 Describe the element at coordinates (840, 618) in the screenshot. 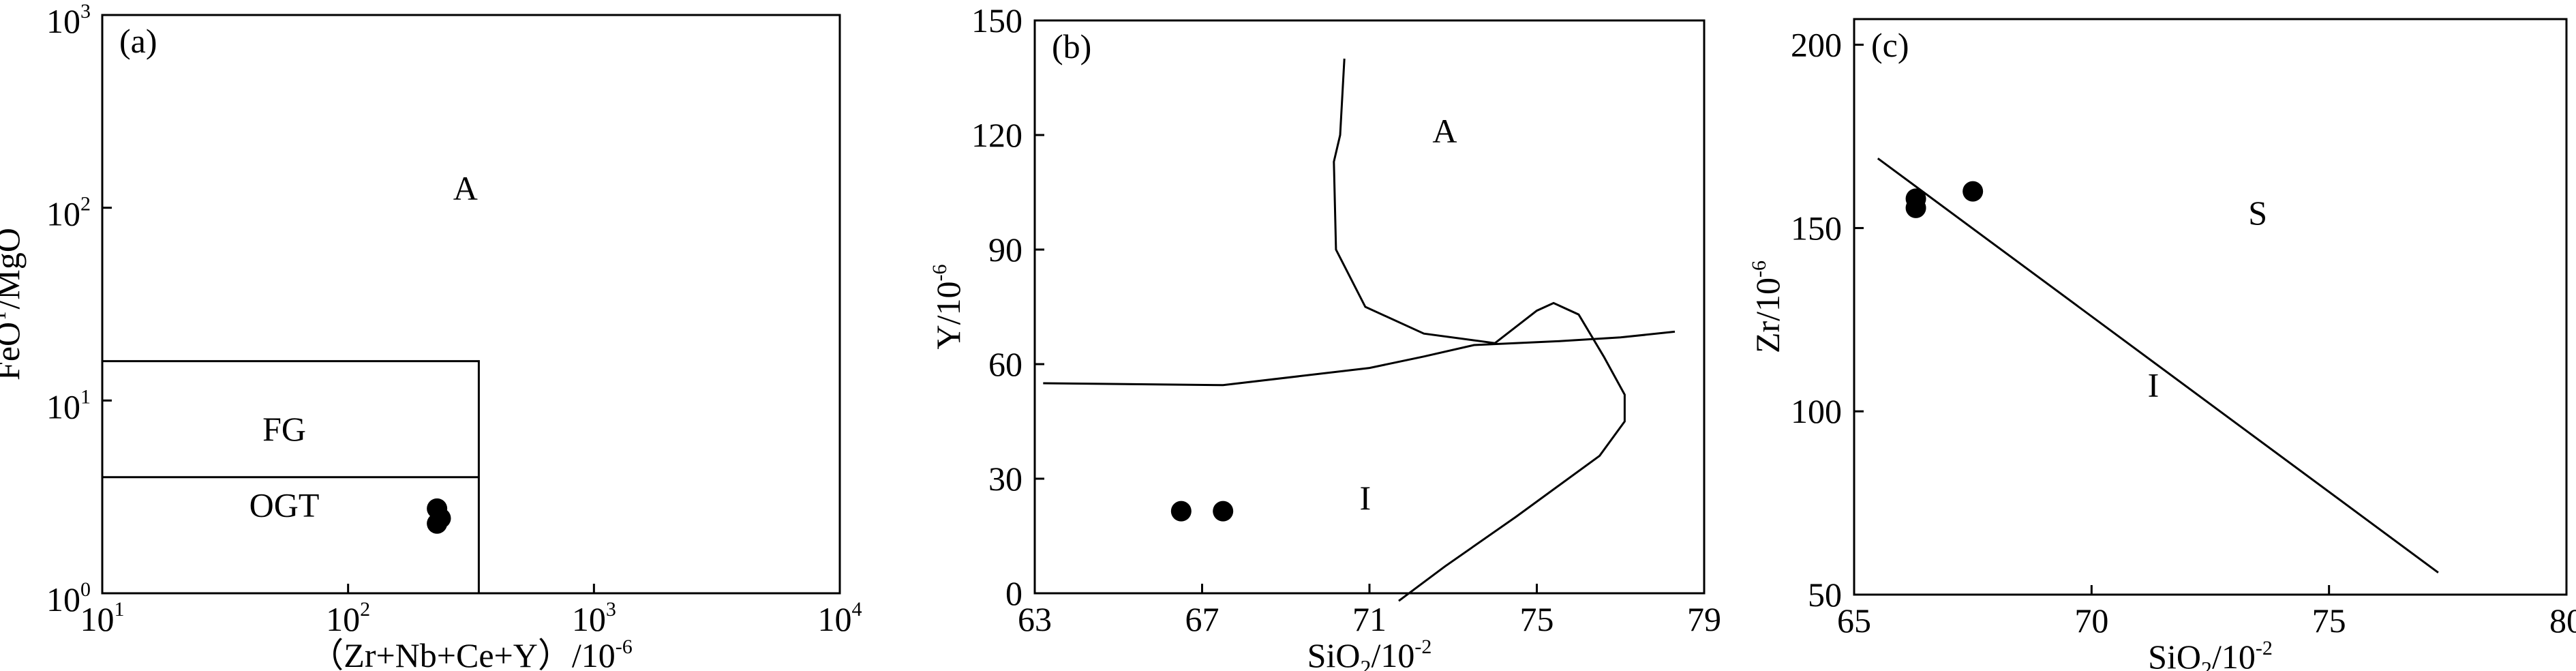

I see `x-tick-label: 10⁴` at that location.